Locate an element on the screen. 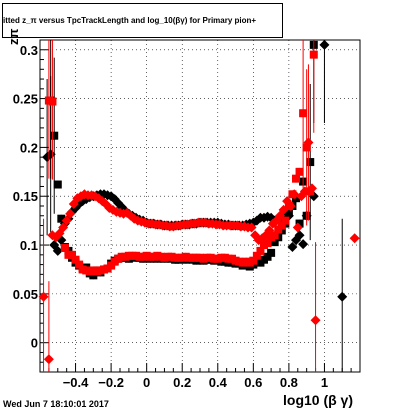 The height and width of the screenshot is (414, 400). y-tick-label: 0.3 is located at coordinates (29, 50).